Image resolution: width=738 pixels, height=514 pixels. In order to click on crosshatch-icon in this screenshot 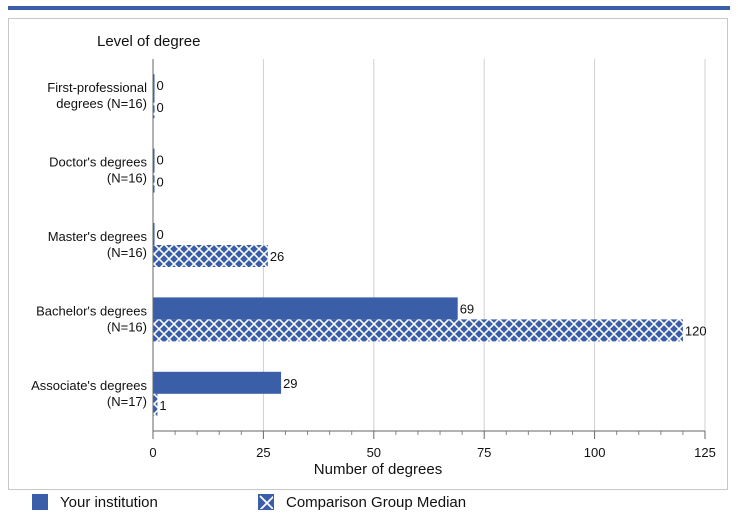, I will do `click(266, 502)`.